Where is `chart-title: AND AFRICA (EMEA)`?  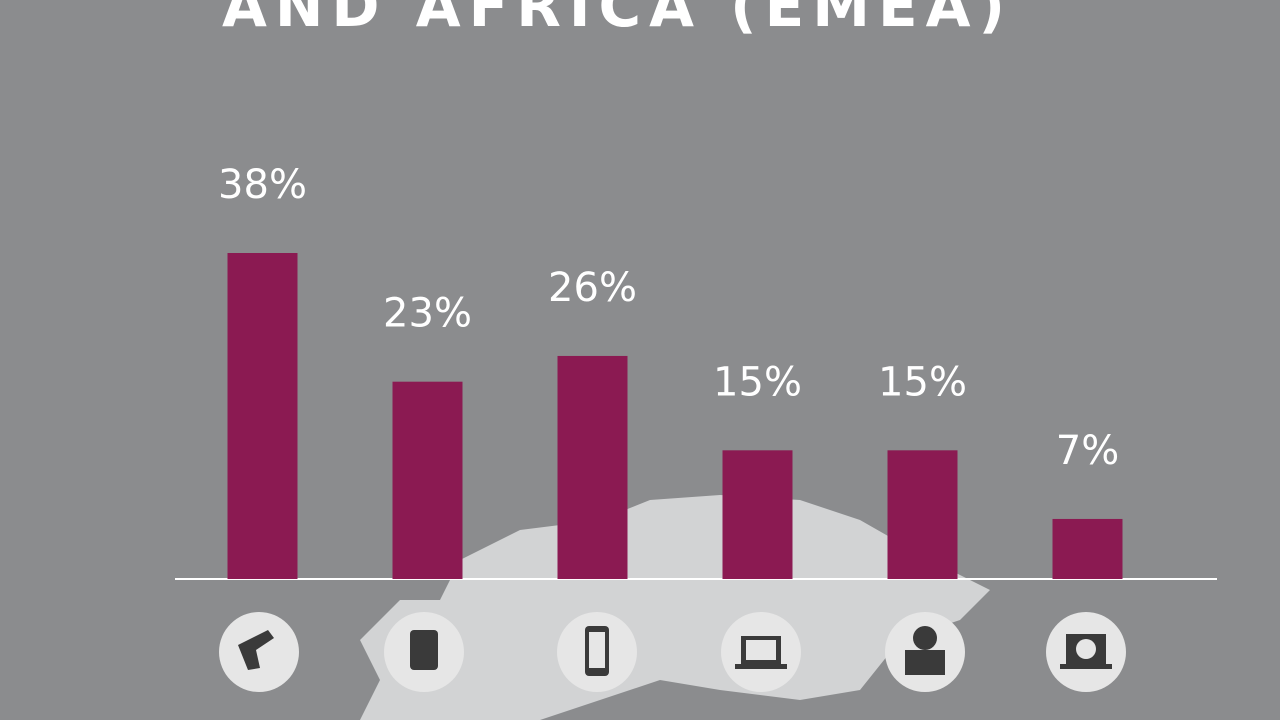
chart-title: AND AFRICA (EMEA) is located at coordinates (617, 20).